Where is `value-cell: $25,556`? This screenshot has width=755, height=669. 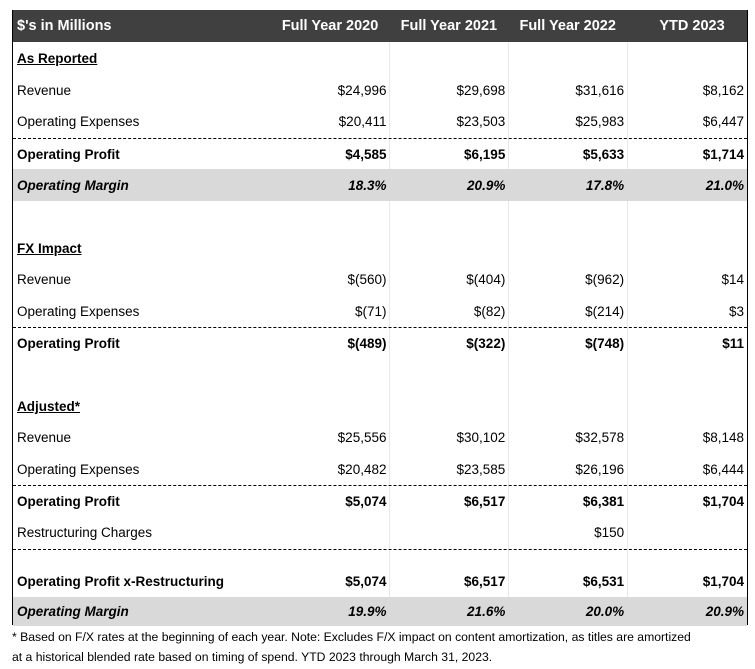 value-cell: $25,556 is located at coordinates (362, 438).